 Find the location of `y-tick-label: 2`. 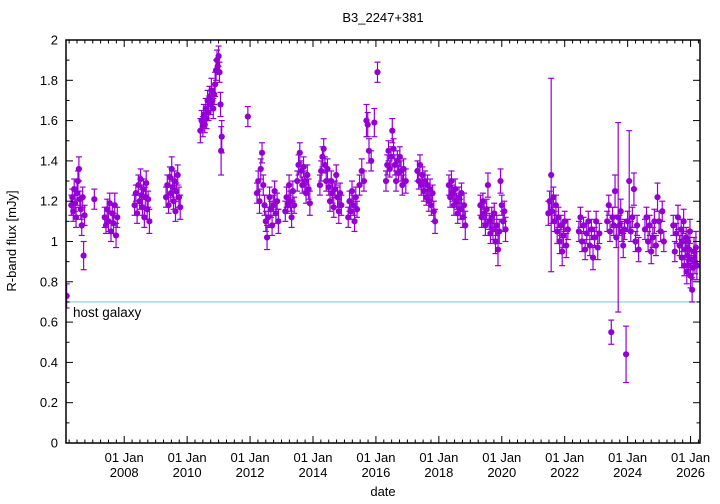

y-tick-label: 2 is located at coordinates (54, 40).